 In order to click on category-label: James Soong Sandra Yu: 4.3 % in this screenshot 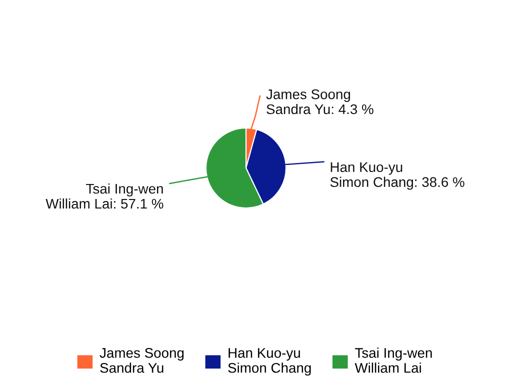, I will do `click(320, 101)`.